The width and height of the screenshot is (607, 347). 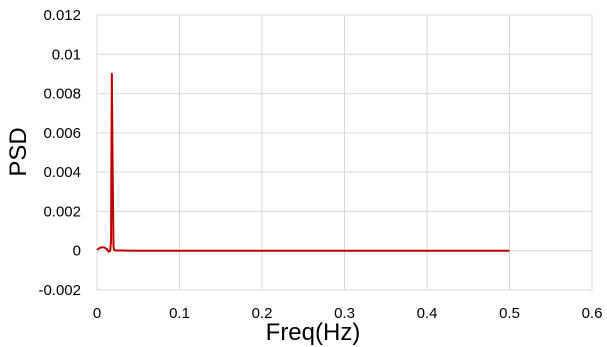 I want to click on y-tick-label: 0.002, so click(x=62, y=211).